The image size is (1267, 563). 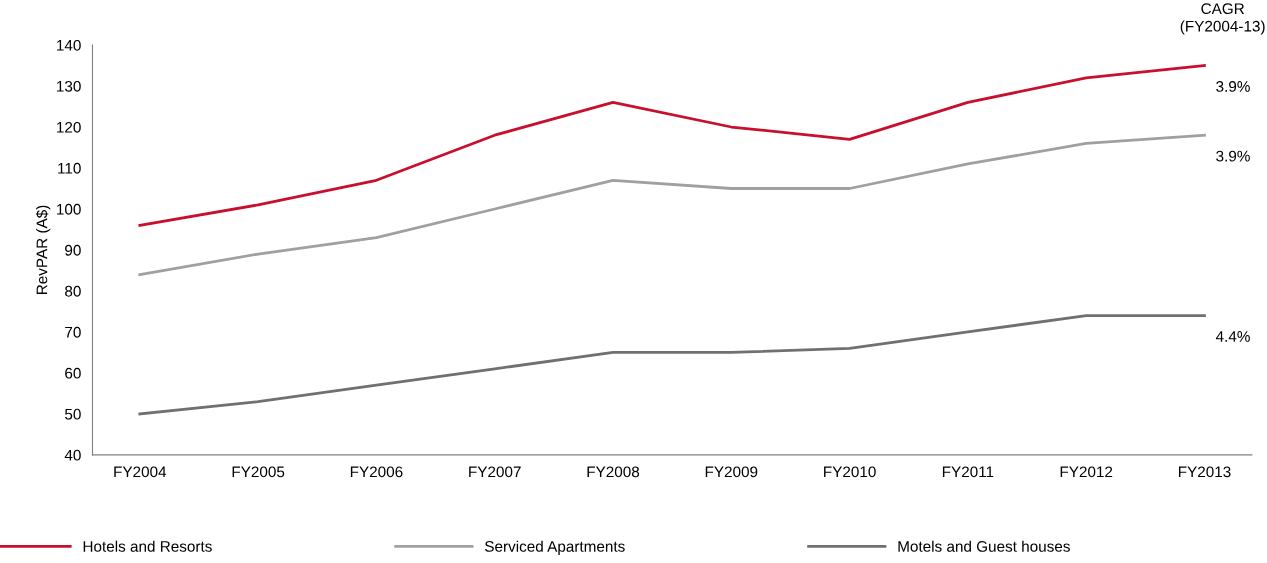 What do you see at coordinates (258, 472) in the screenshot?
I see `x-tick-label: FY2005` at bounding box center [258, 472].